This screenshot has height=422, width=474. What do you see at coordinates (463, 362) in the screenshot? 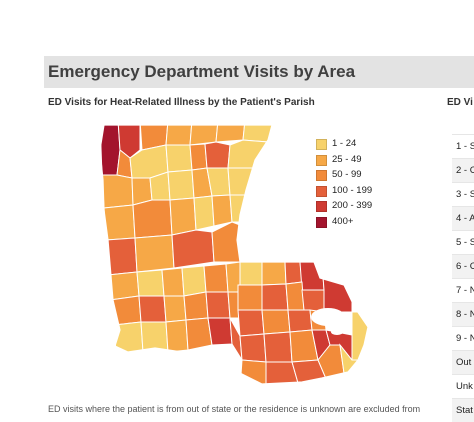
I see `table-row: Out` at bounding box center [463, 362].